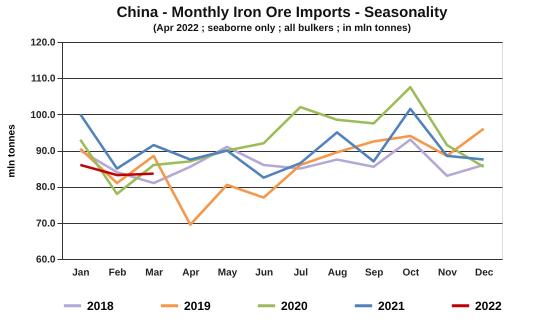  What do you see at coordinates (43, 115) in the screenshot?
I see `y-tick-label: 100.0` at bounding box center [43, 115].